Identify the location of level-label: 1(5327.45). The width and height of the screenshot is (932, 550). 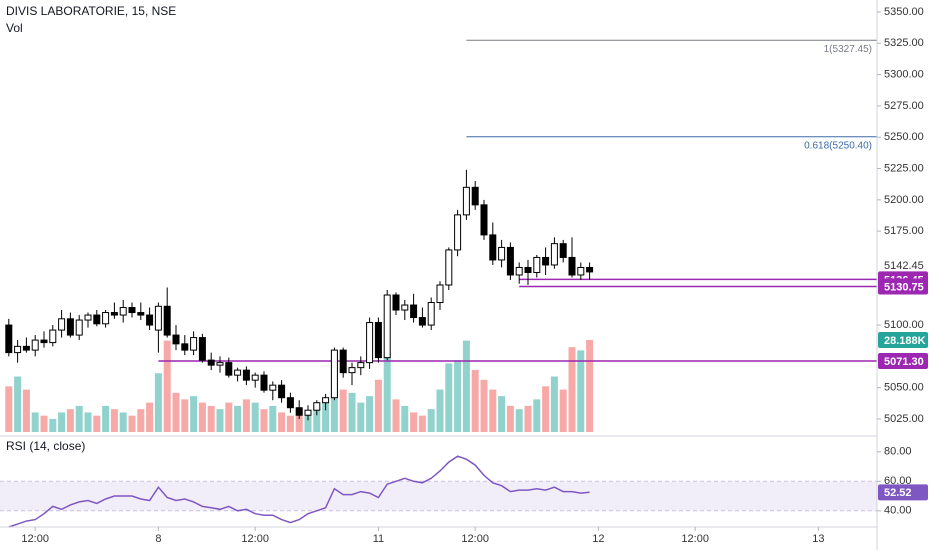
(848, 49).